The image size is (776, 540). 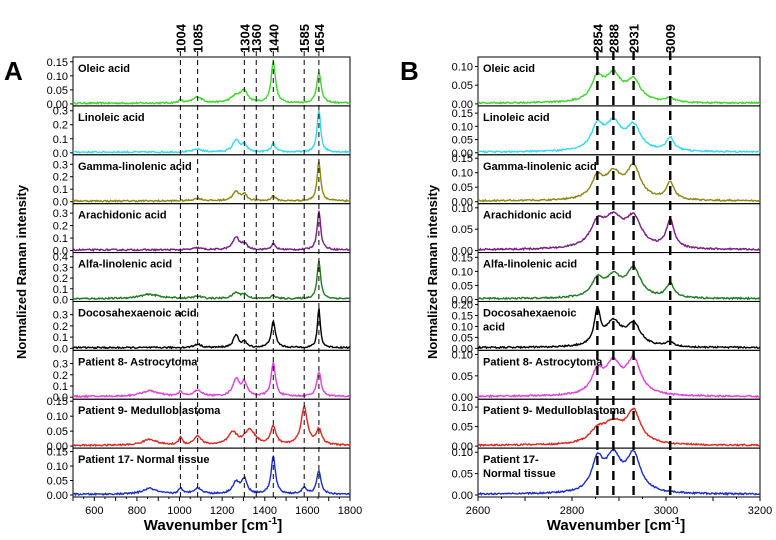 I want to click on peak-label-3009: 3009, so click(x=670, y=38).